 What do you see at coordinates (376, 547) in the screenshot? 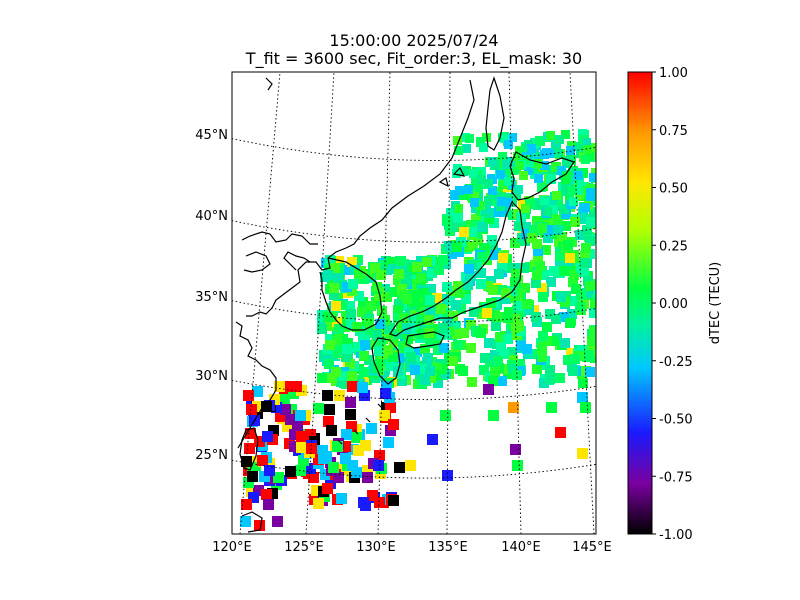
I see `lon-label-130: 130°E` at bounding box center [376, 547].